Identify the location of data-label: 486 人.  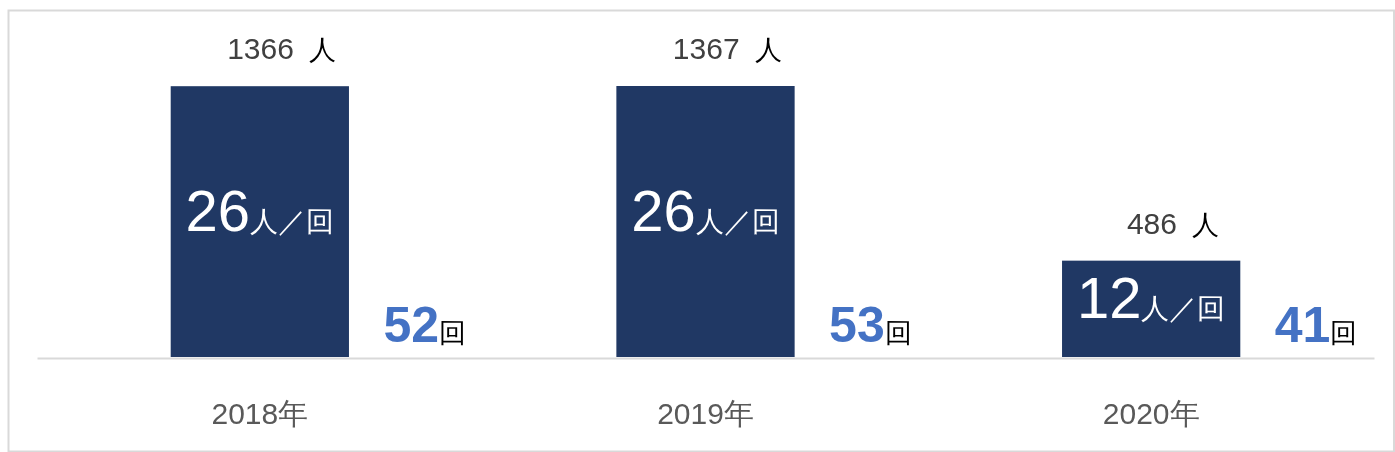
(1173, 223).